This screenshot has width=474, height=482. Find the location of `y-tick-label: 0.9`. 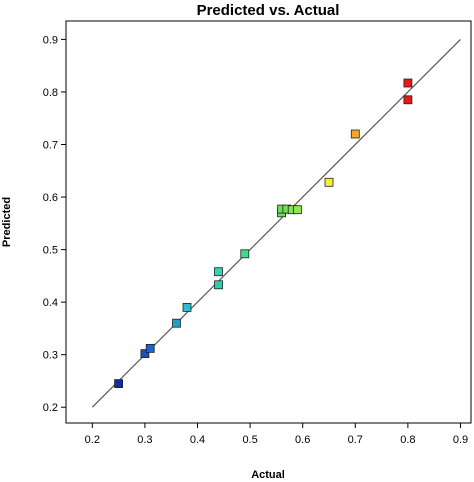

y-tick-label: 0.9 is located at coordinates (50, 40).